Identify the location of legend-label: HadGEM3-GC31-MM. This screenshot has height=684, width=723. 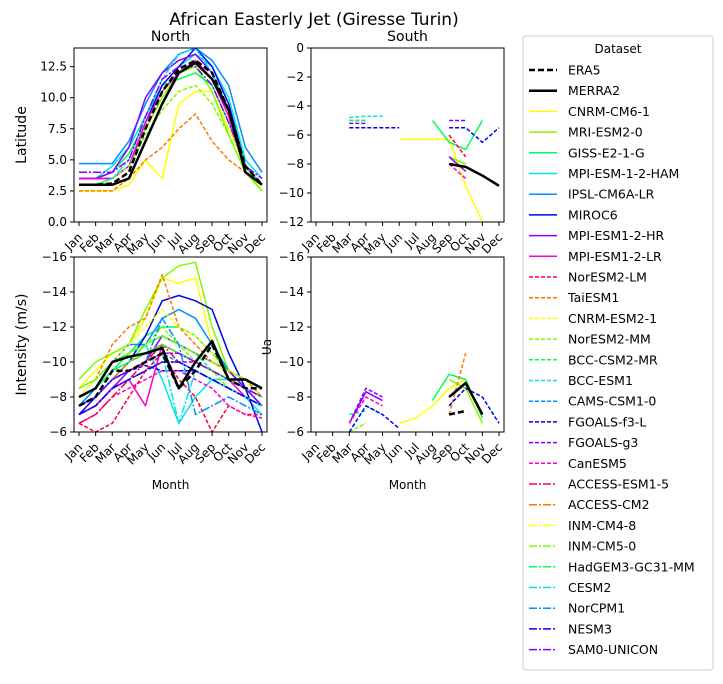
(631, 566).